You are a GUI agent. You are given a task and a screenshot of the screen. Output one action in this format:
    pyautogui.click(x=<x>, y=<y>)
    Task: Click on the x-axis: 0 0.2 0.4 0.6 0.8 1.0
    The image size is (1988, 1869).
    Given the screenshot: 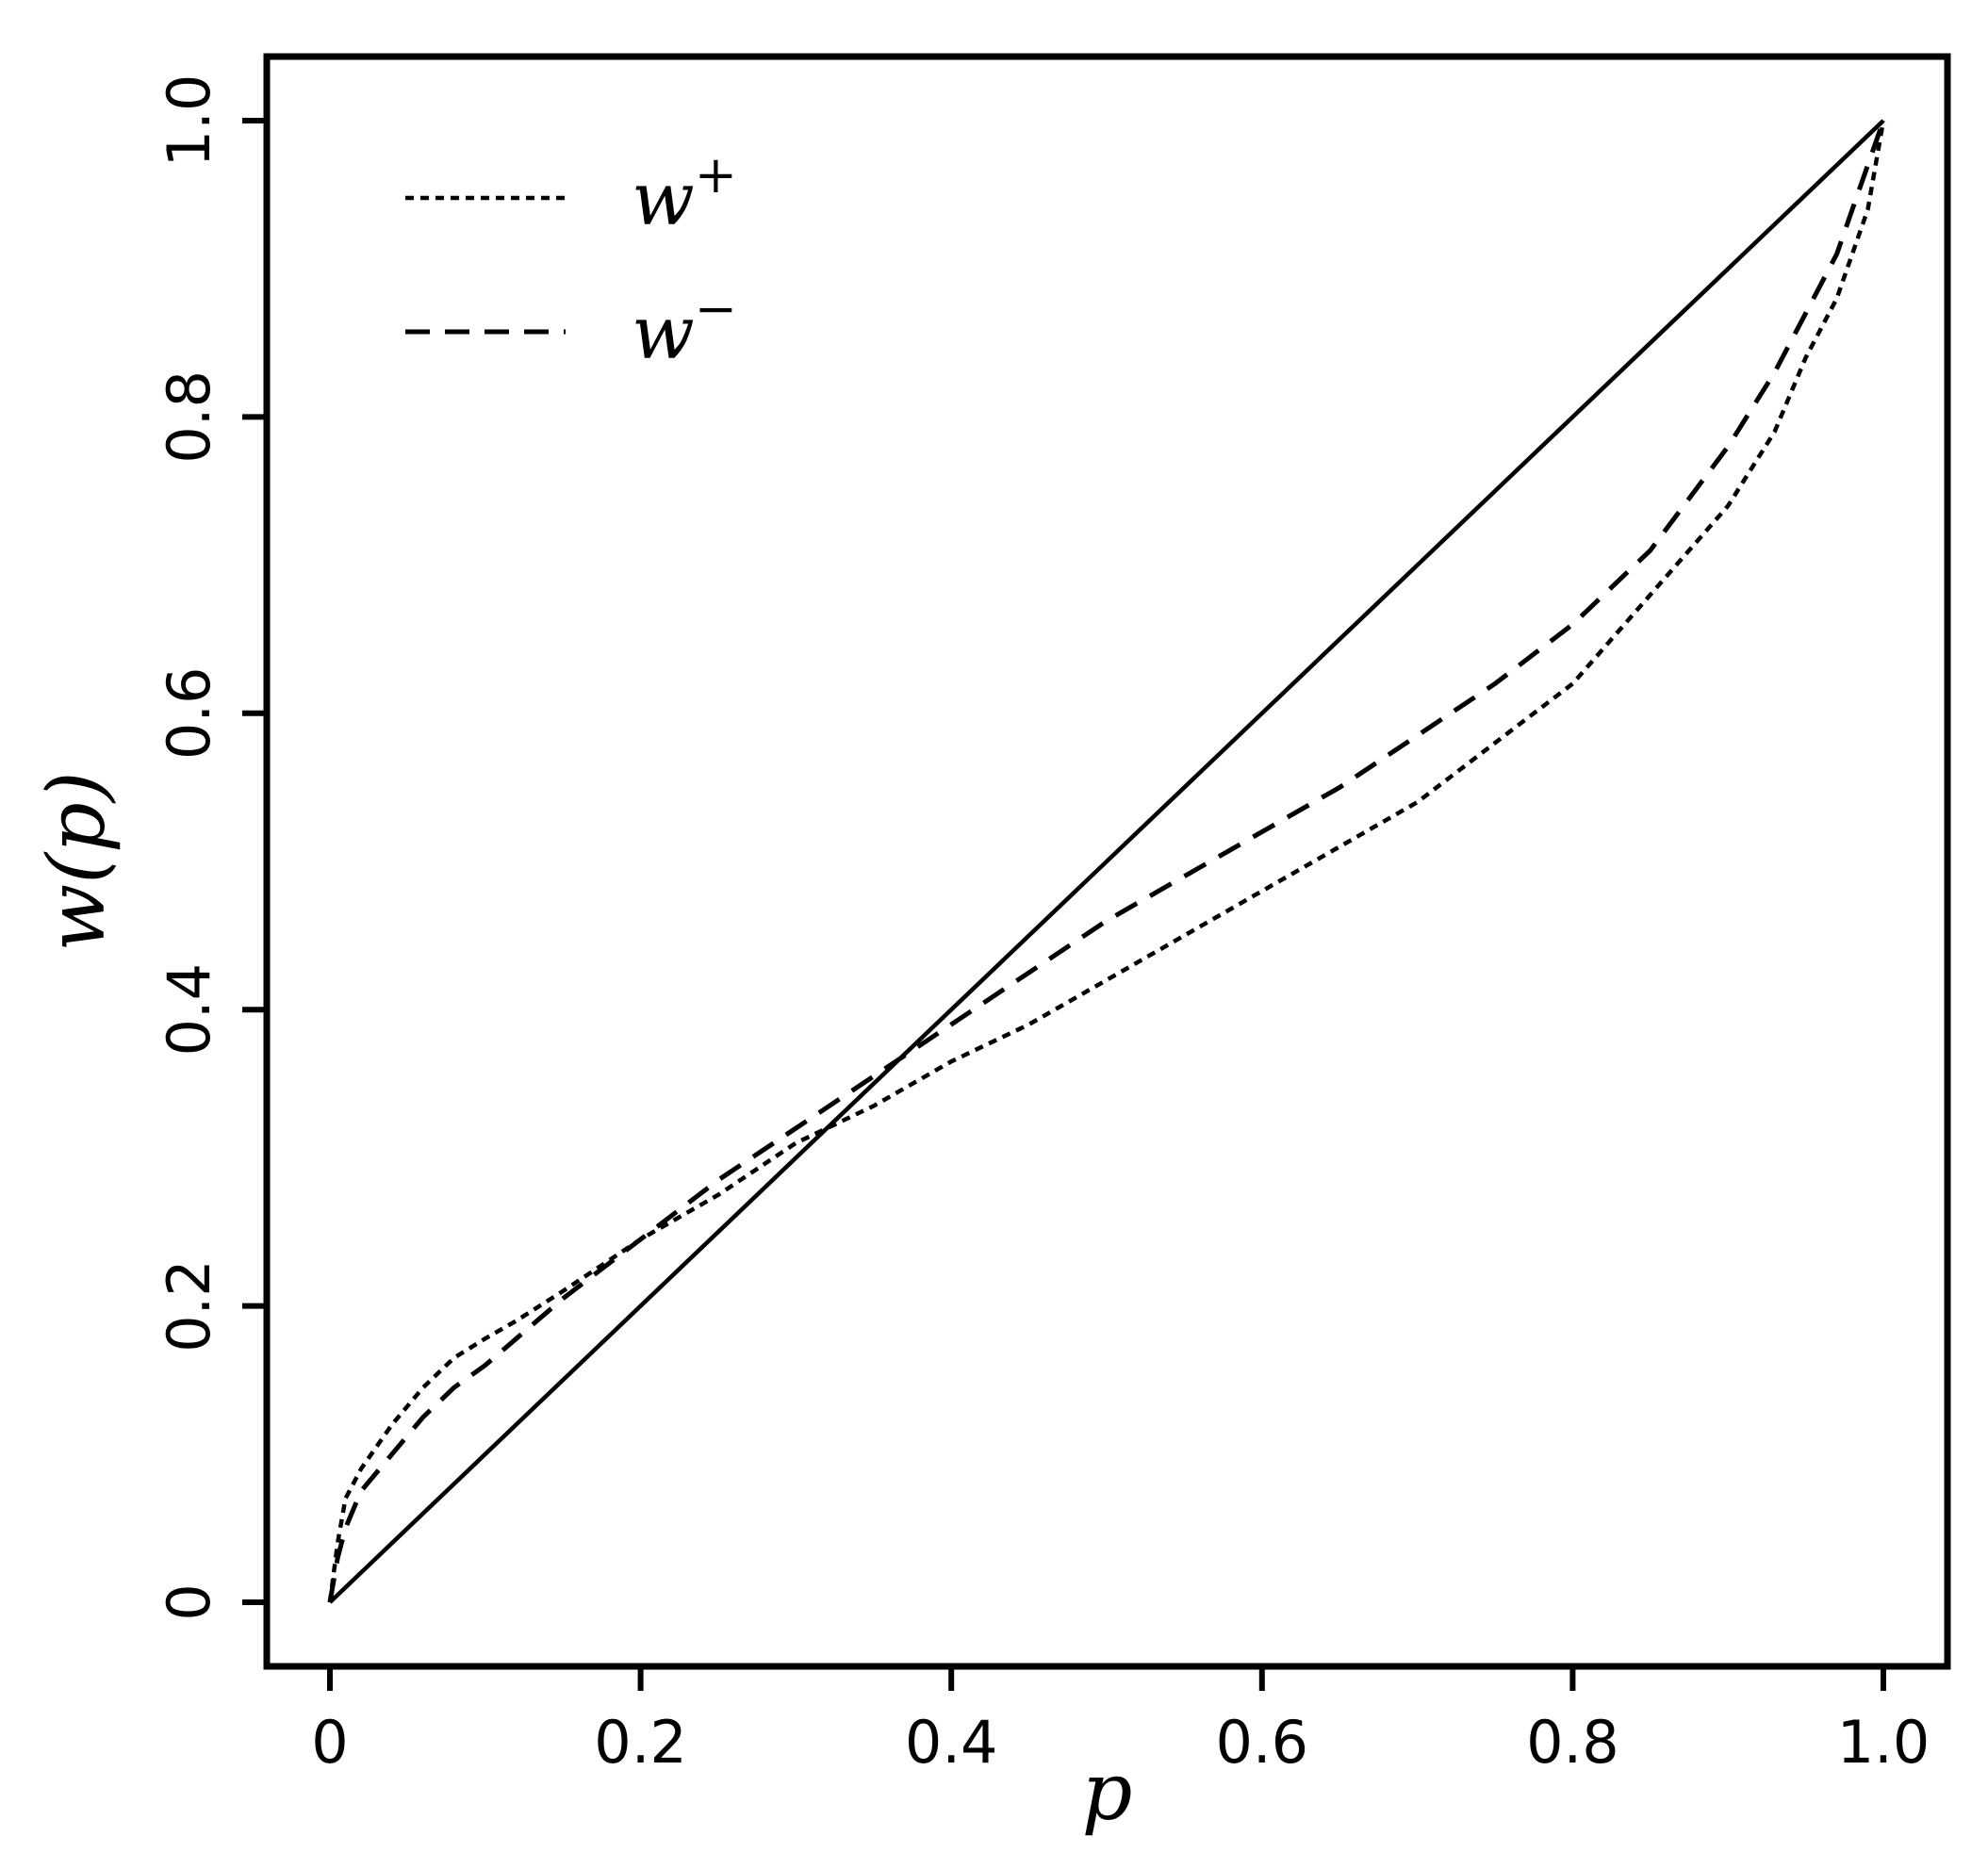 What is the action you would take?
    pyautogui.click(x=1121, y=1721)
    